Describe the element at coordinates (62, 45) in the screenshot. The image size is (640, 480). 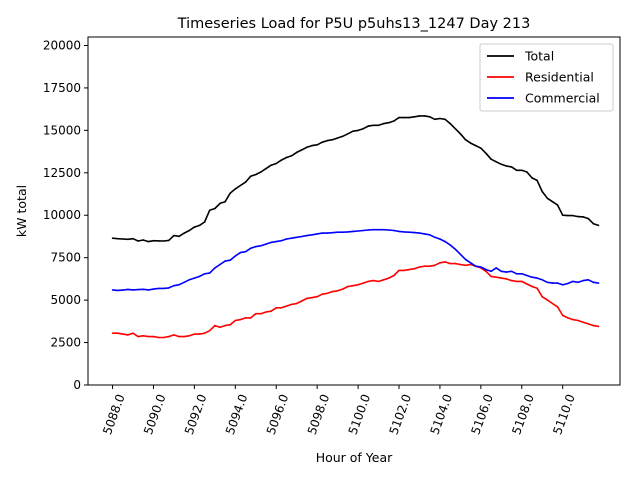
I see `y-tick-label: 20000` at that location.